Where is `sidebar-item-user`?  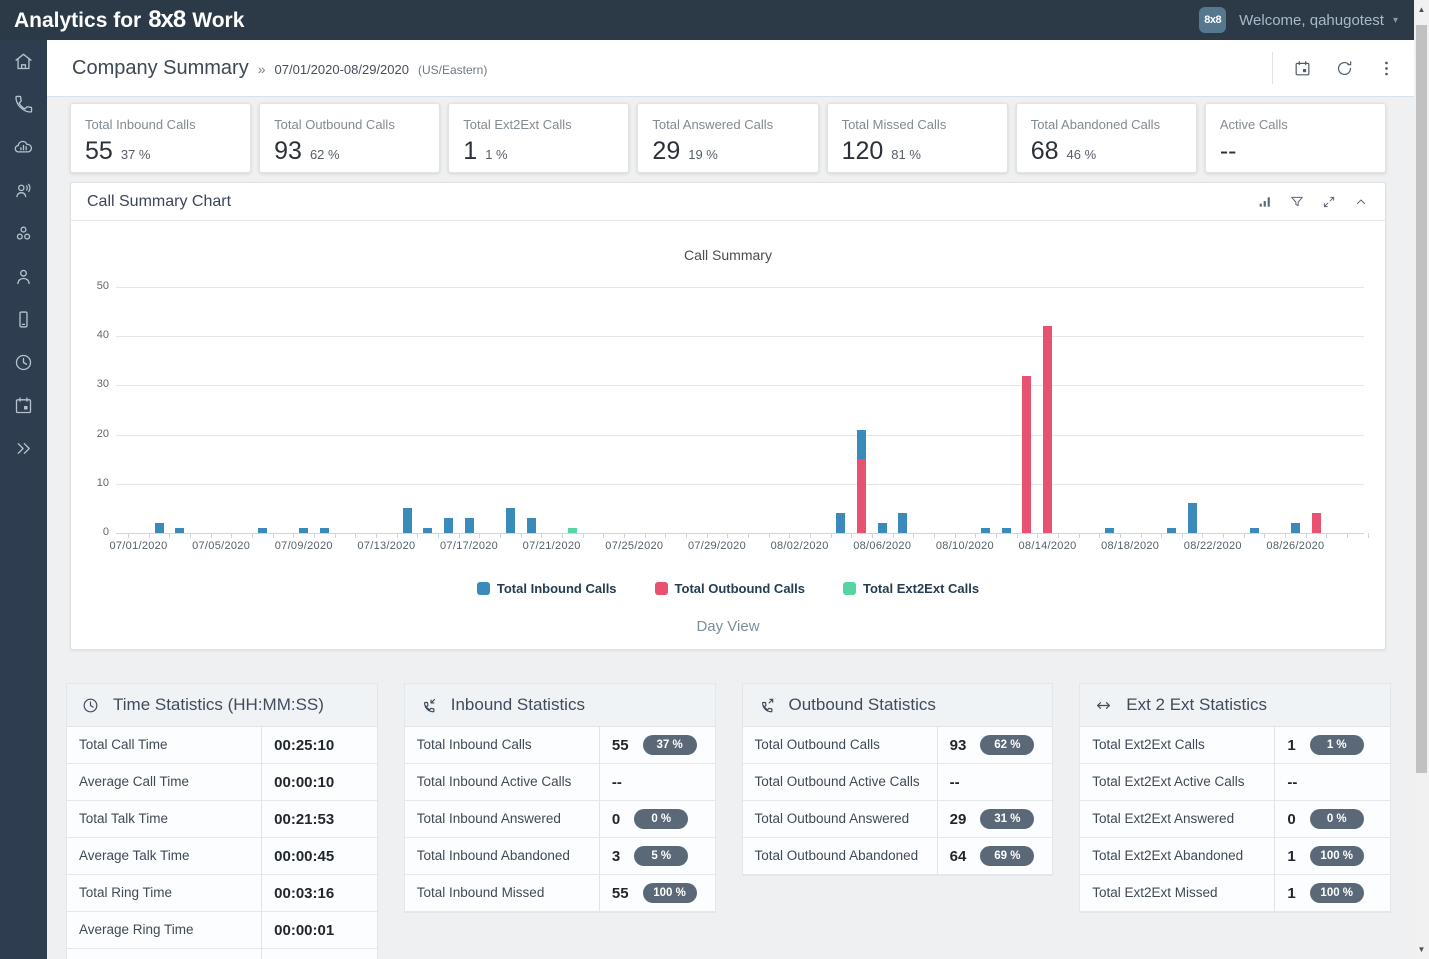
sidebar-item-user is located at coordinates (23, 276).